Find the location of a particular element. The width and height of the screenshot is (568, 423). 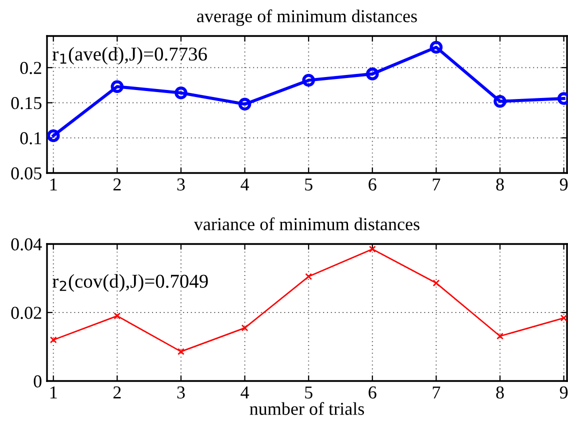

y-tick-label: 0.2 is located at coordinates (31, 68).